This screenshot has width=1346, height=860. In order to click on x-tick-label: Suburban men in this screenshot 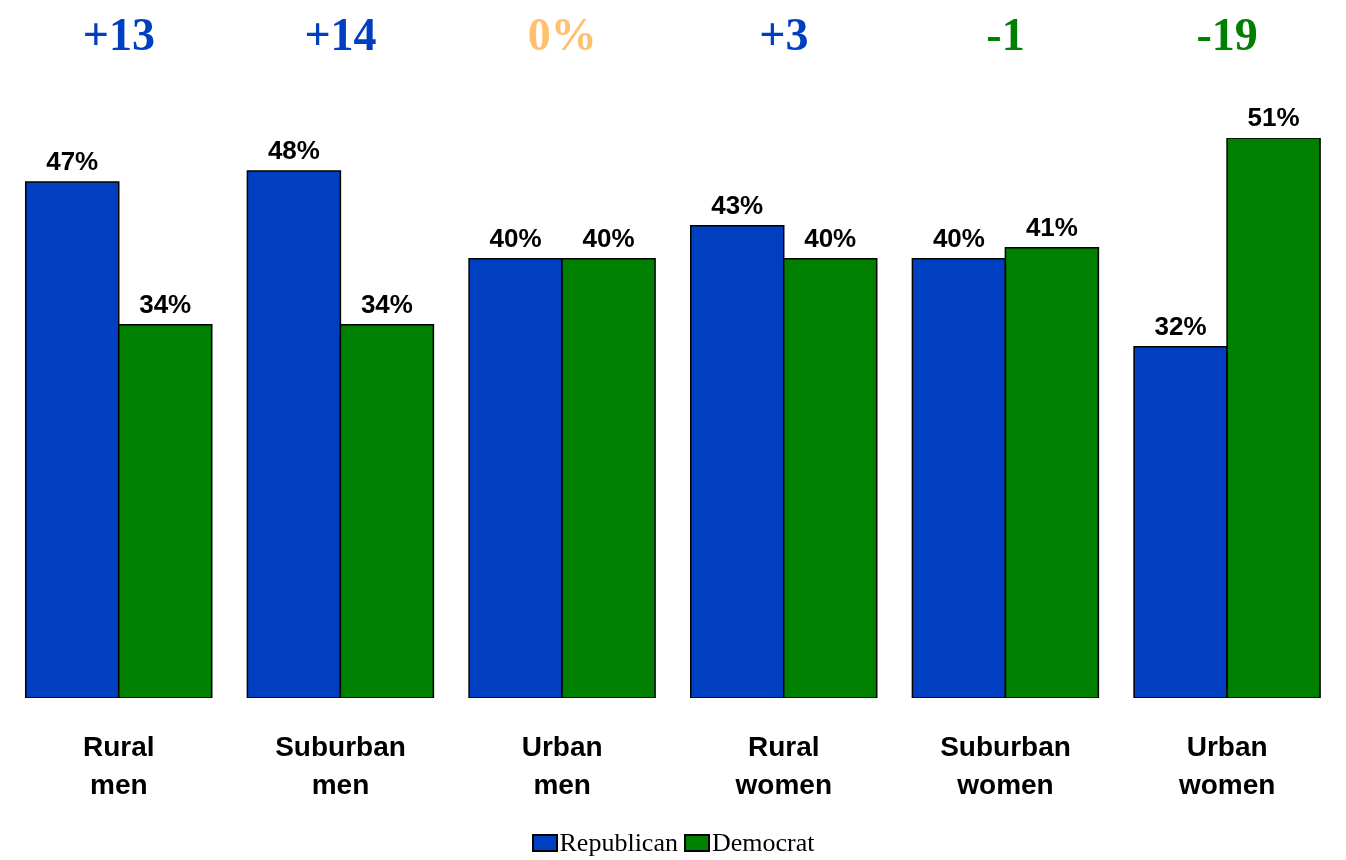, I will do `click(340, 765)`.